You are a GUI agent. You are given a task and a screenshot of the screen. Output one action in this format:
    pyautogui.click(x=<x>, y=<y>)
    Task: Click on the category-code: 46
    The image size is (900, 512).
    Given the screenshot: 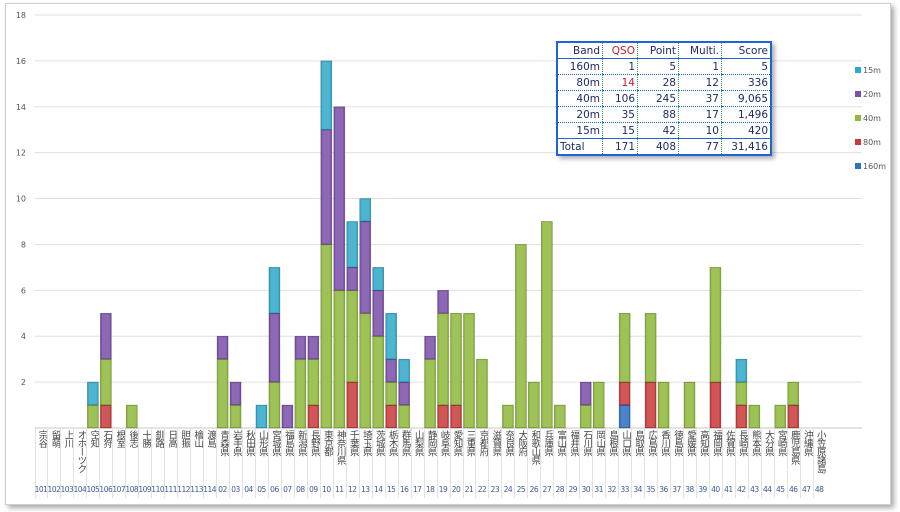 What is the action you would take?
    pyautogui.click(x=793, y=489)
    